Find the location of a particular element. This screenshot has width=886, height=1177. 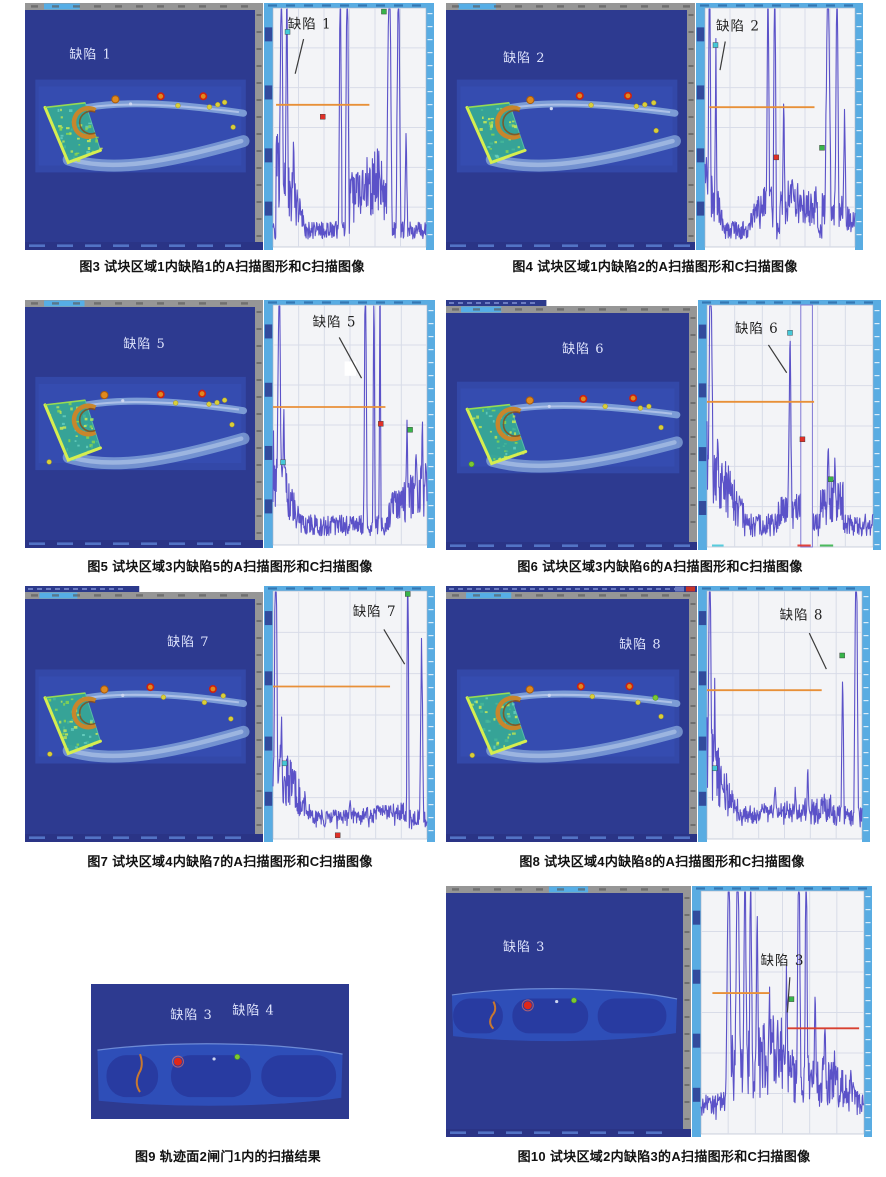

echo-window is located at coordinates (806, 426).